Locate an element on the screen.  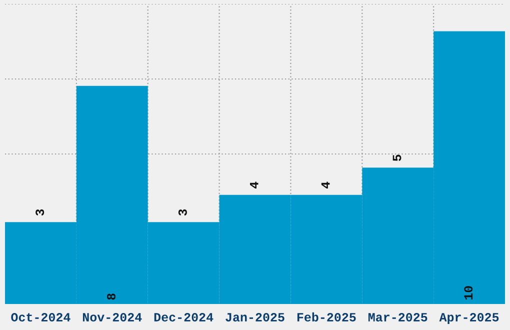
data-label: 10 is located at coordinates (468, 293).